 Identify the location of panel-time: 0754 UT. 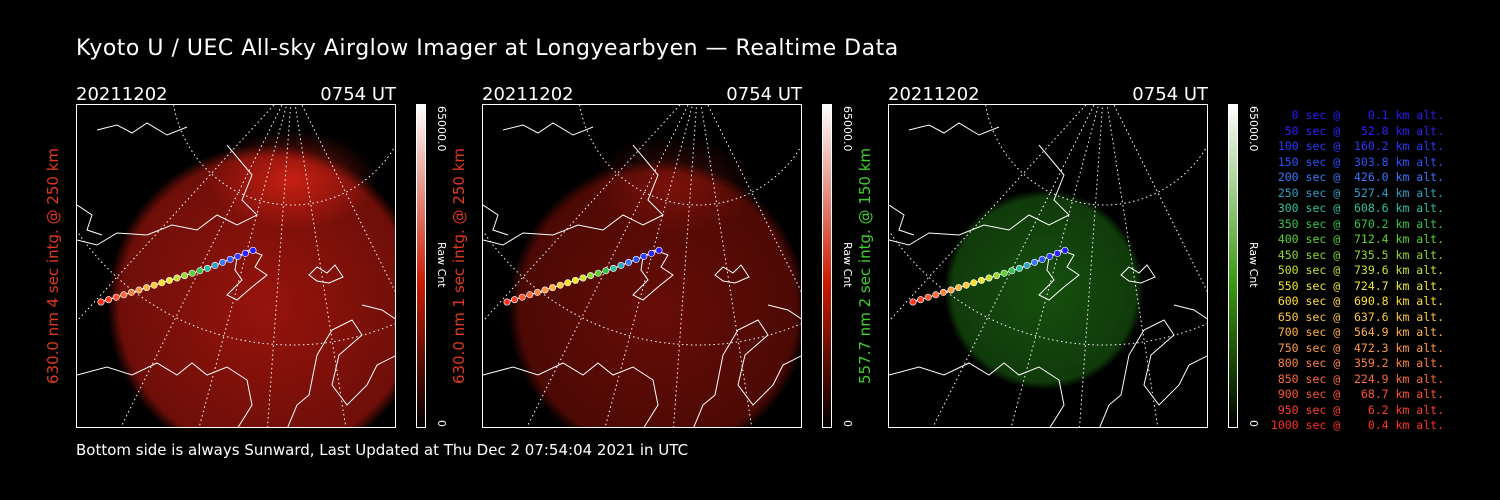
(358, 94).